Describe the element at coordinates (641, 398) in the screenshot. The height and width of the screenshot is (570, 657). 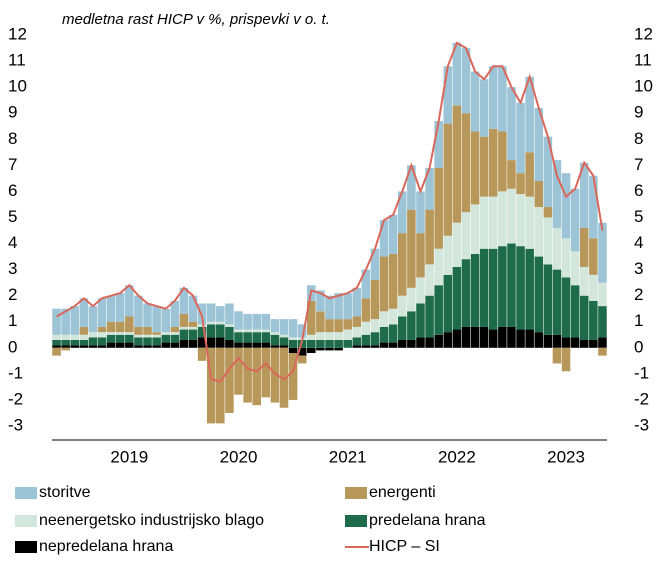
I see `y2-tick-label: -2` at that location.